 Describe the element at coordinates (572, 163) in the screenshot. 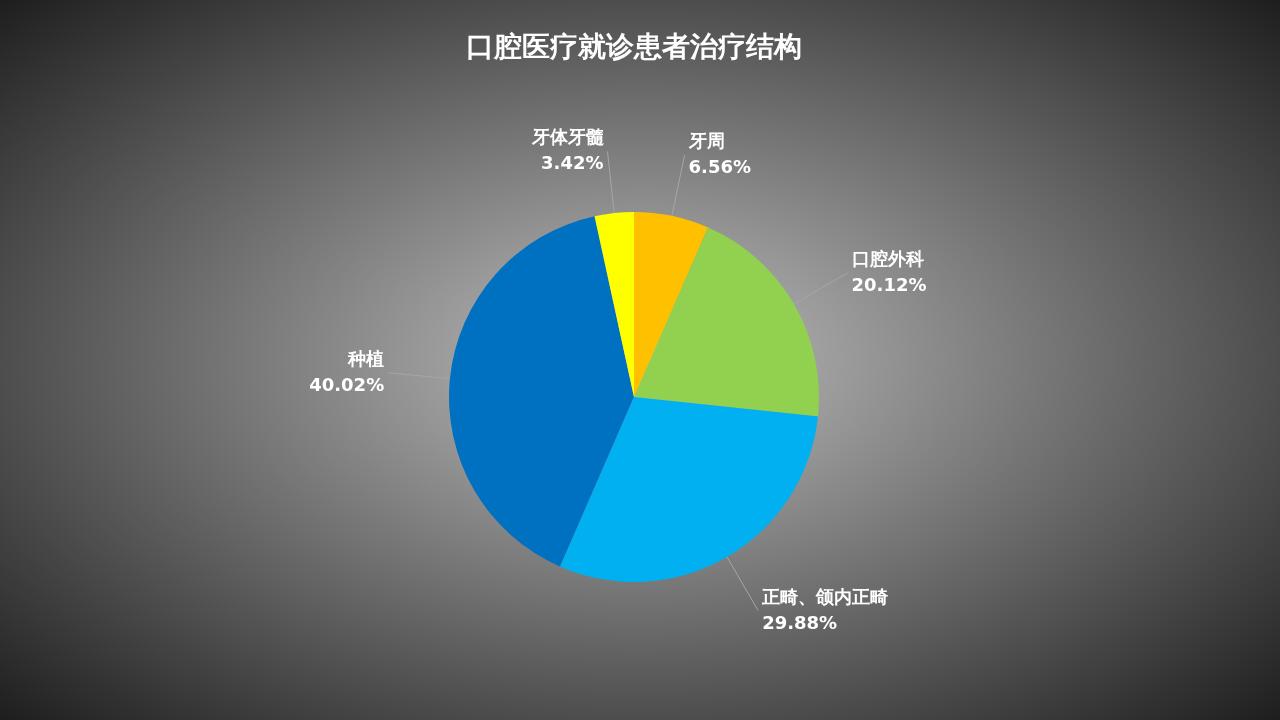

I see `data-label: 3.42%` at that location.